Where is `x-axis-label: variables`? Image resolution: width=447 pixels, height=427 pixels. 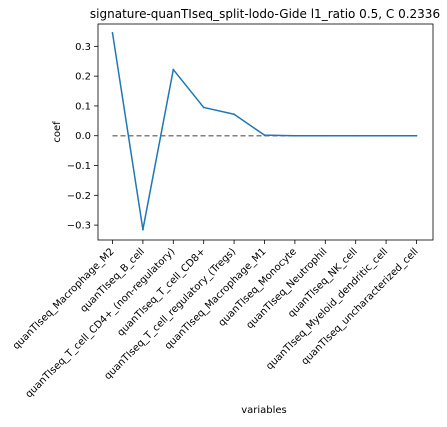
x-axis-label: variables is located at coordinates (264, 410).